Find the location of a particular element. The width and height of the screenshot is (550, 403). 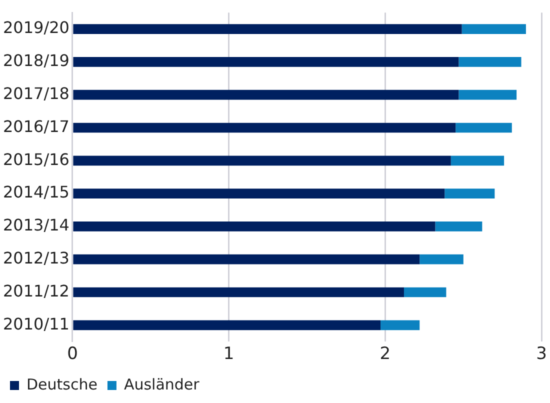

y-tick-label: 2018/19 is located at coordinates (36, 60).